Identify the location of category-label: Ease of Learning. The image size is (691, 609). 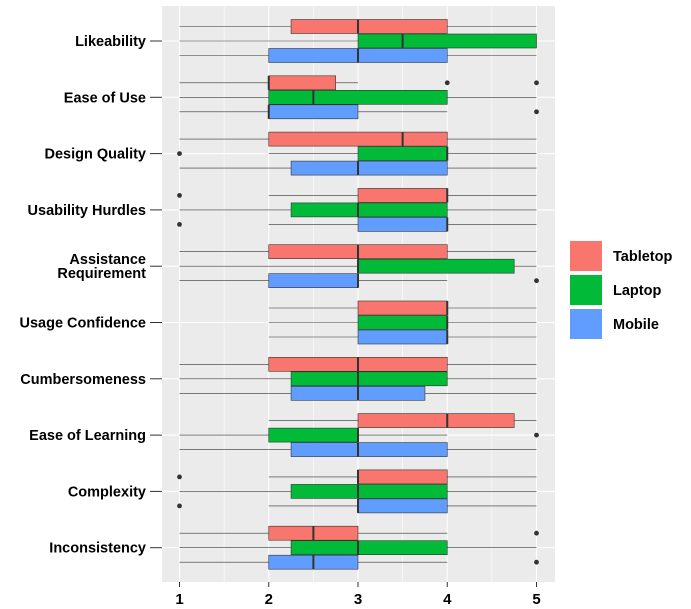
(87, 436).